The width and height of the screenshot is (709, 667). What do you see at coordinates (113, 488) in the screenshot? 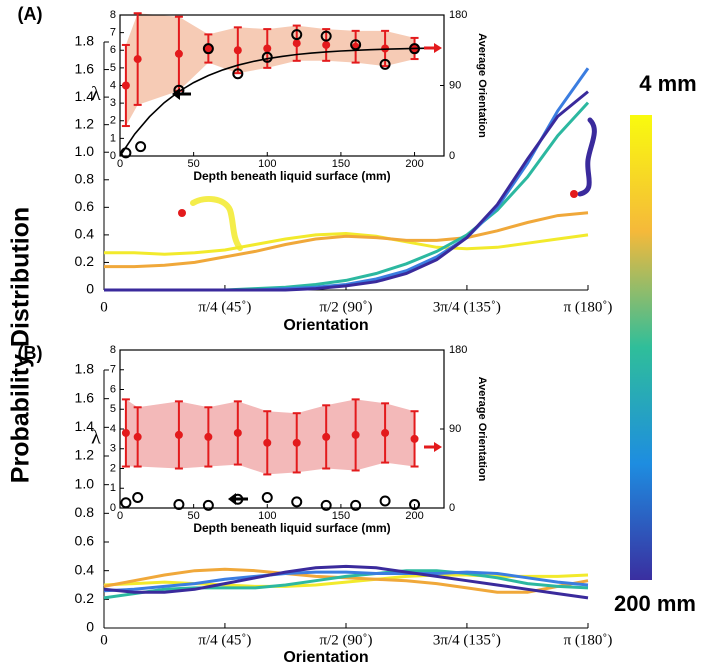
I see `y-tick-label: 1` at bounding box center [113, 488].